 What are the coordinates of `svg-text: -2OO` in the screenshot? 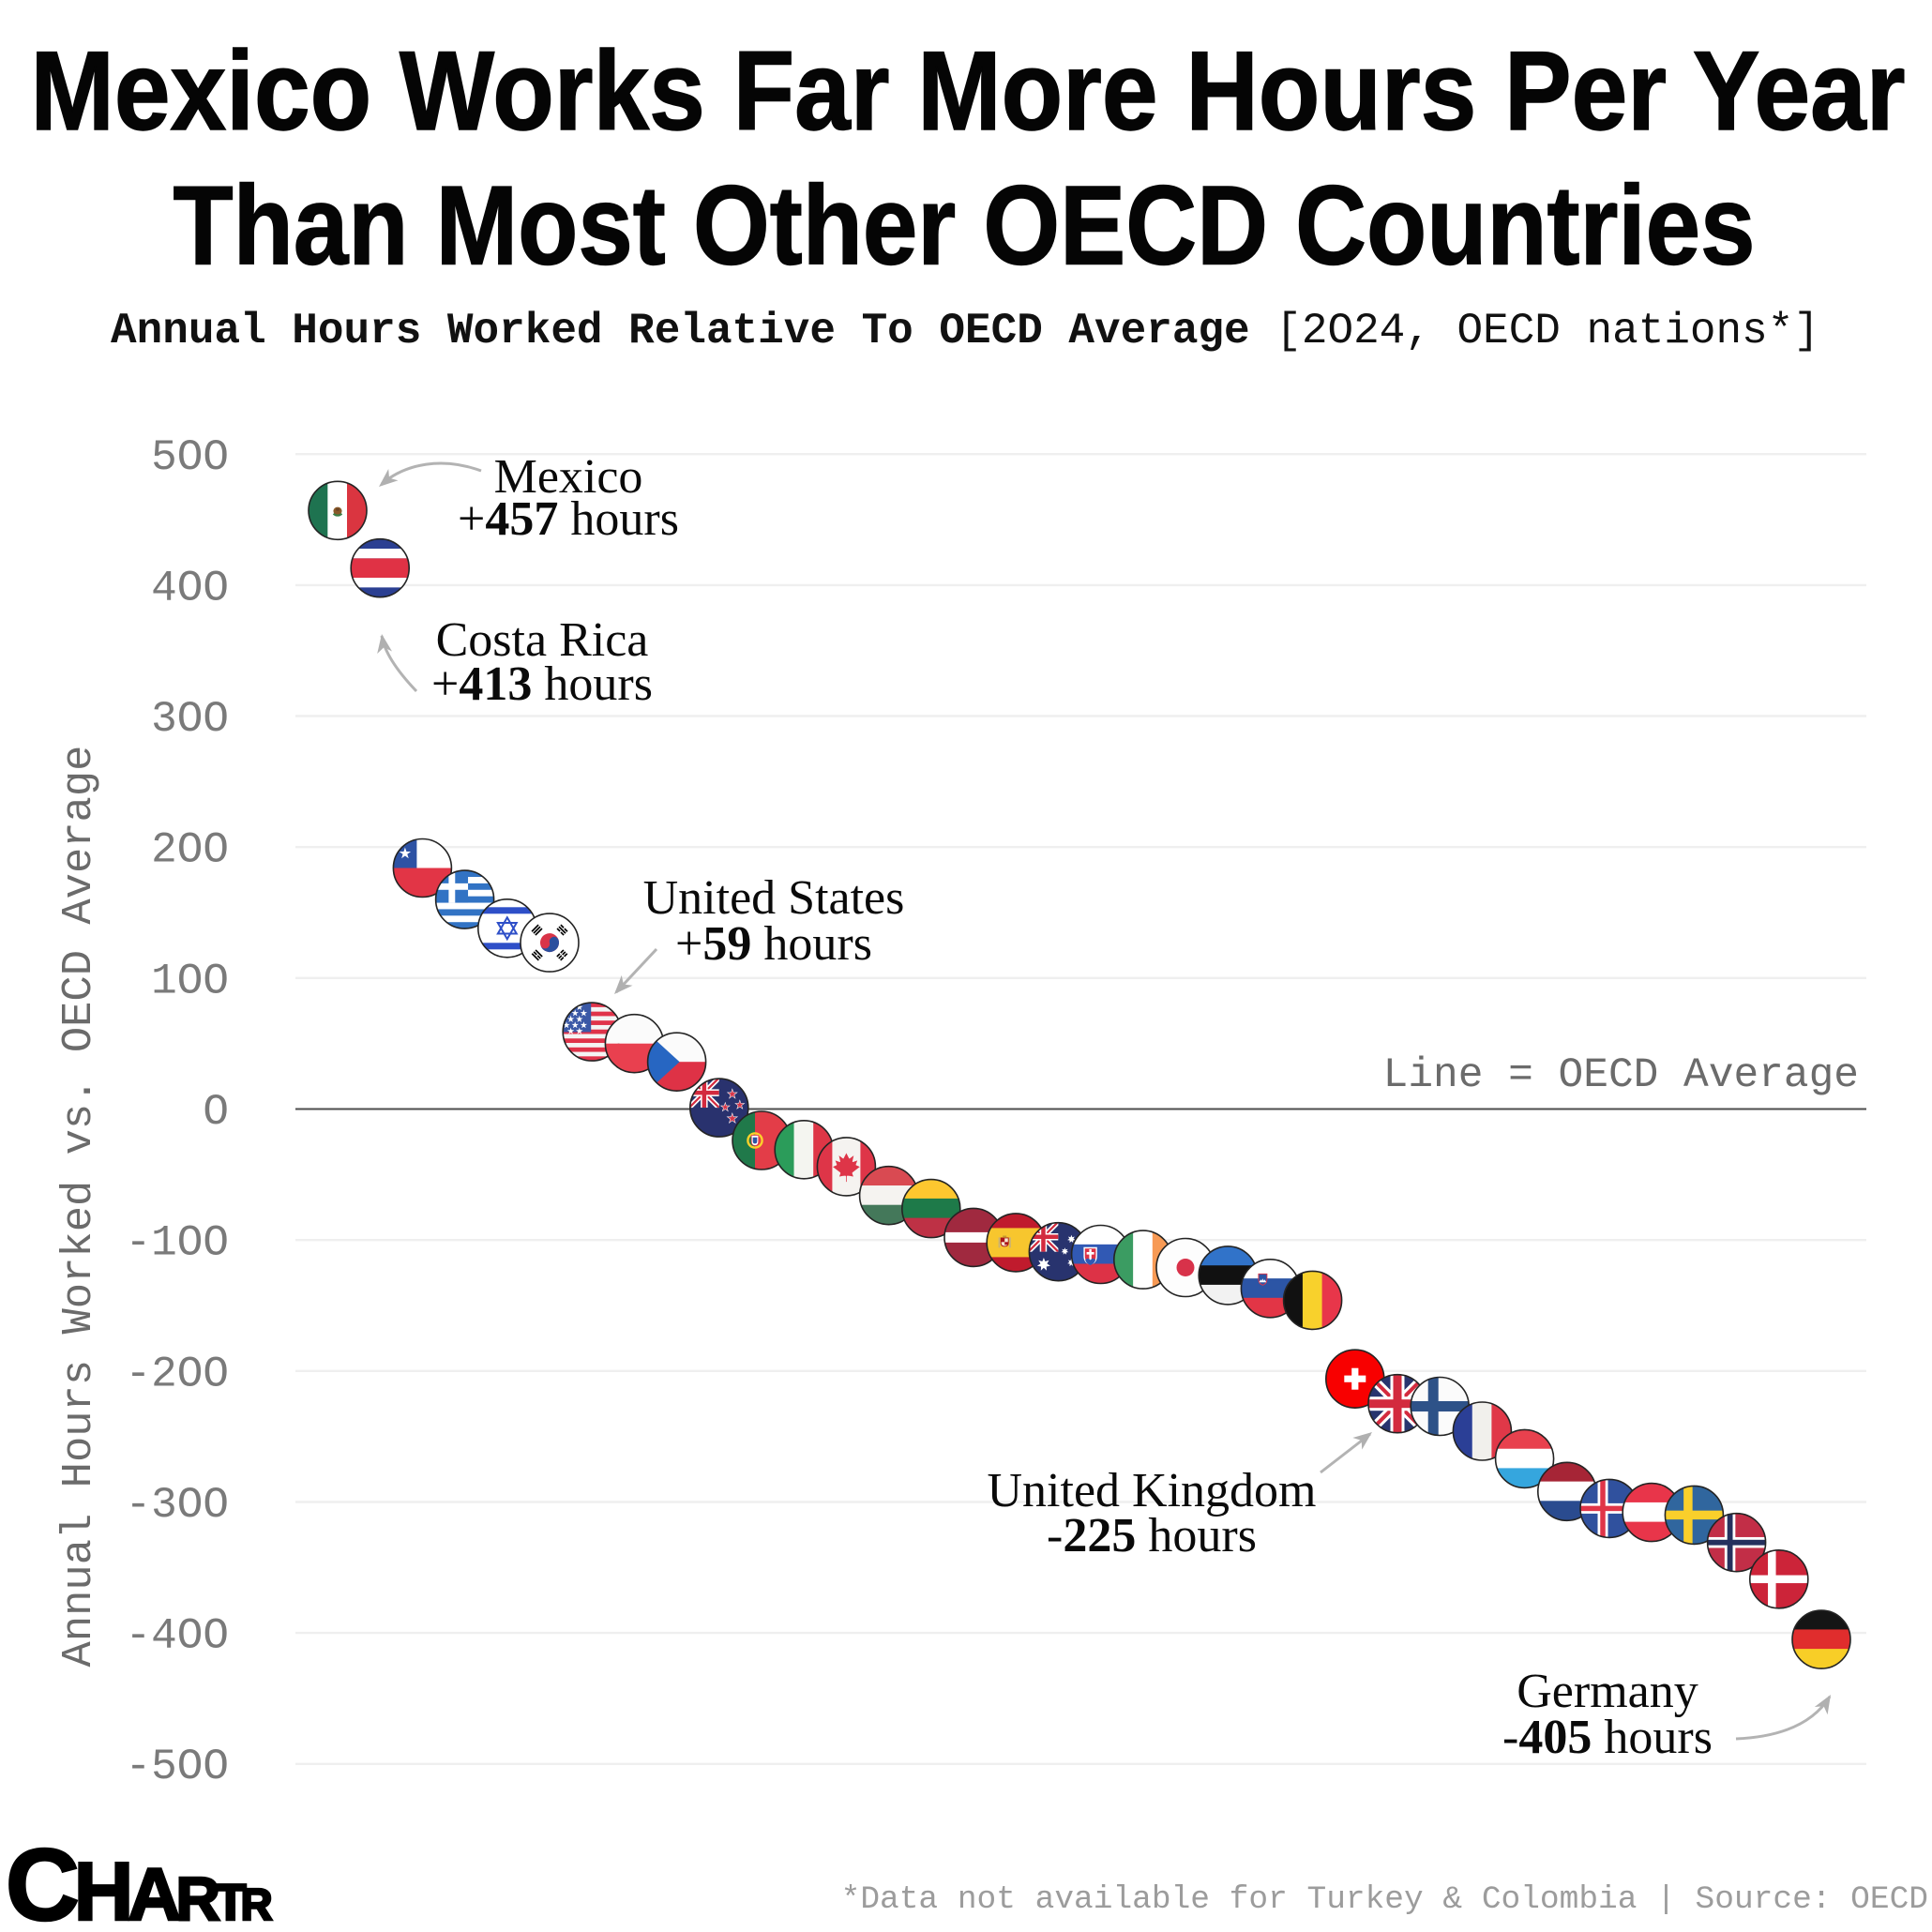 It's located at (177, 1374).